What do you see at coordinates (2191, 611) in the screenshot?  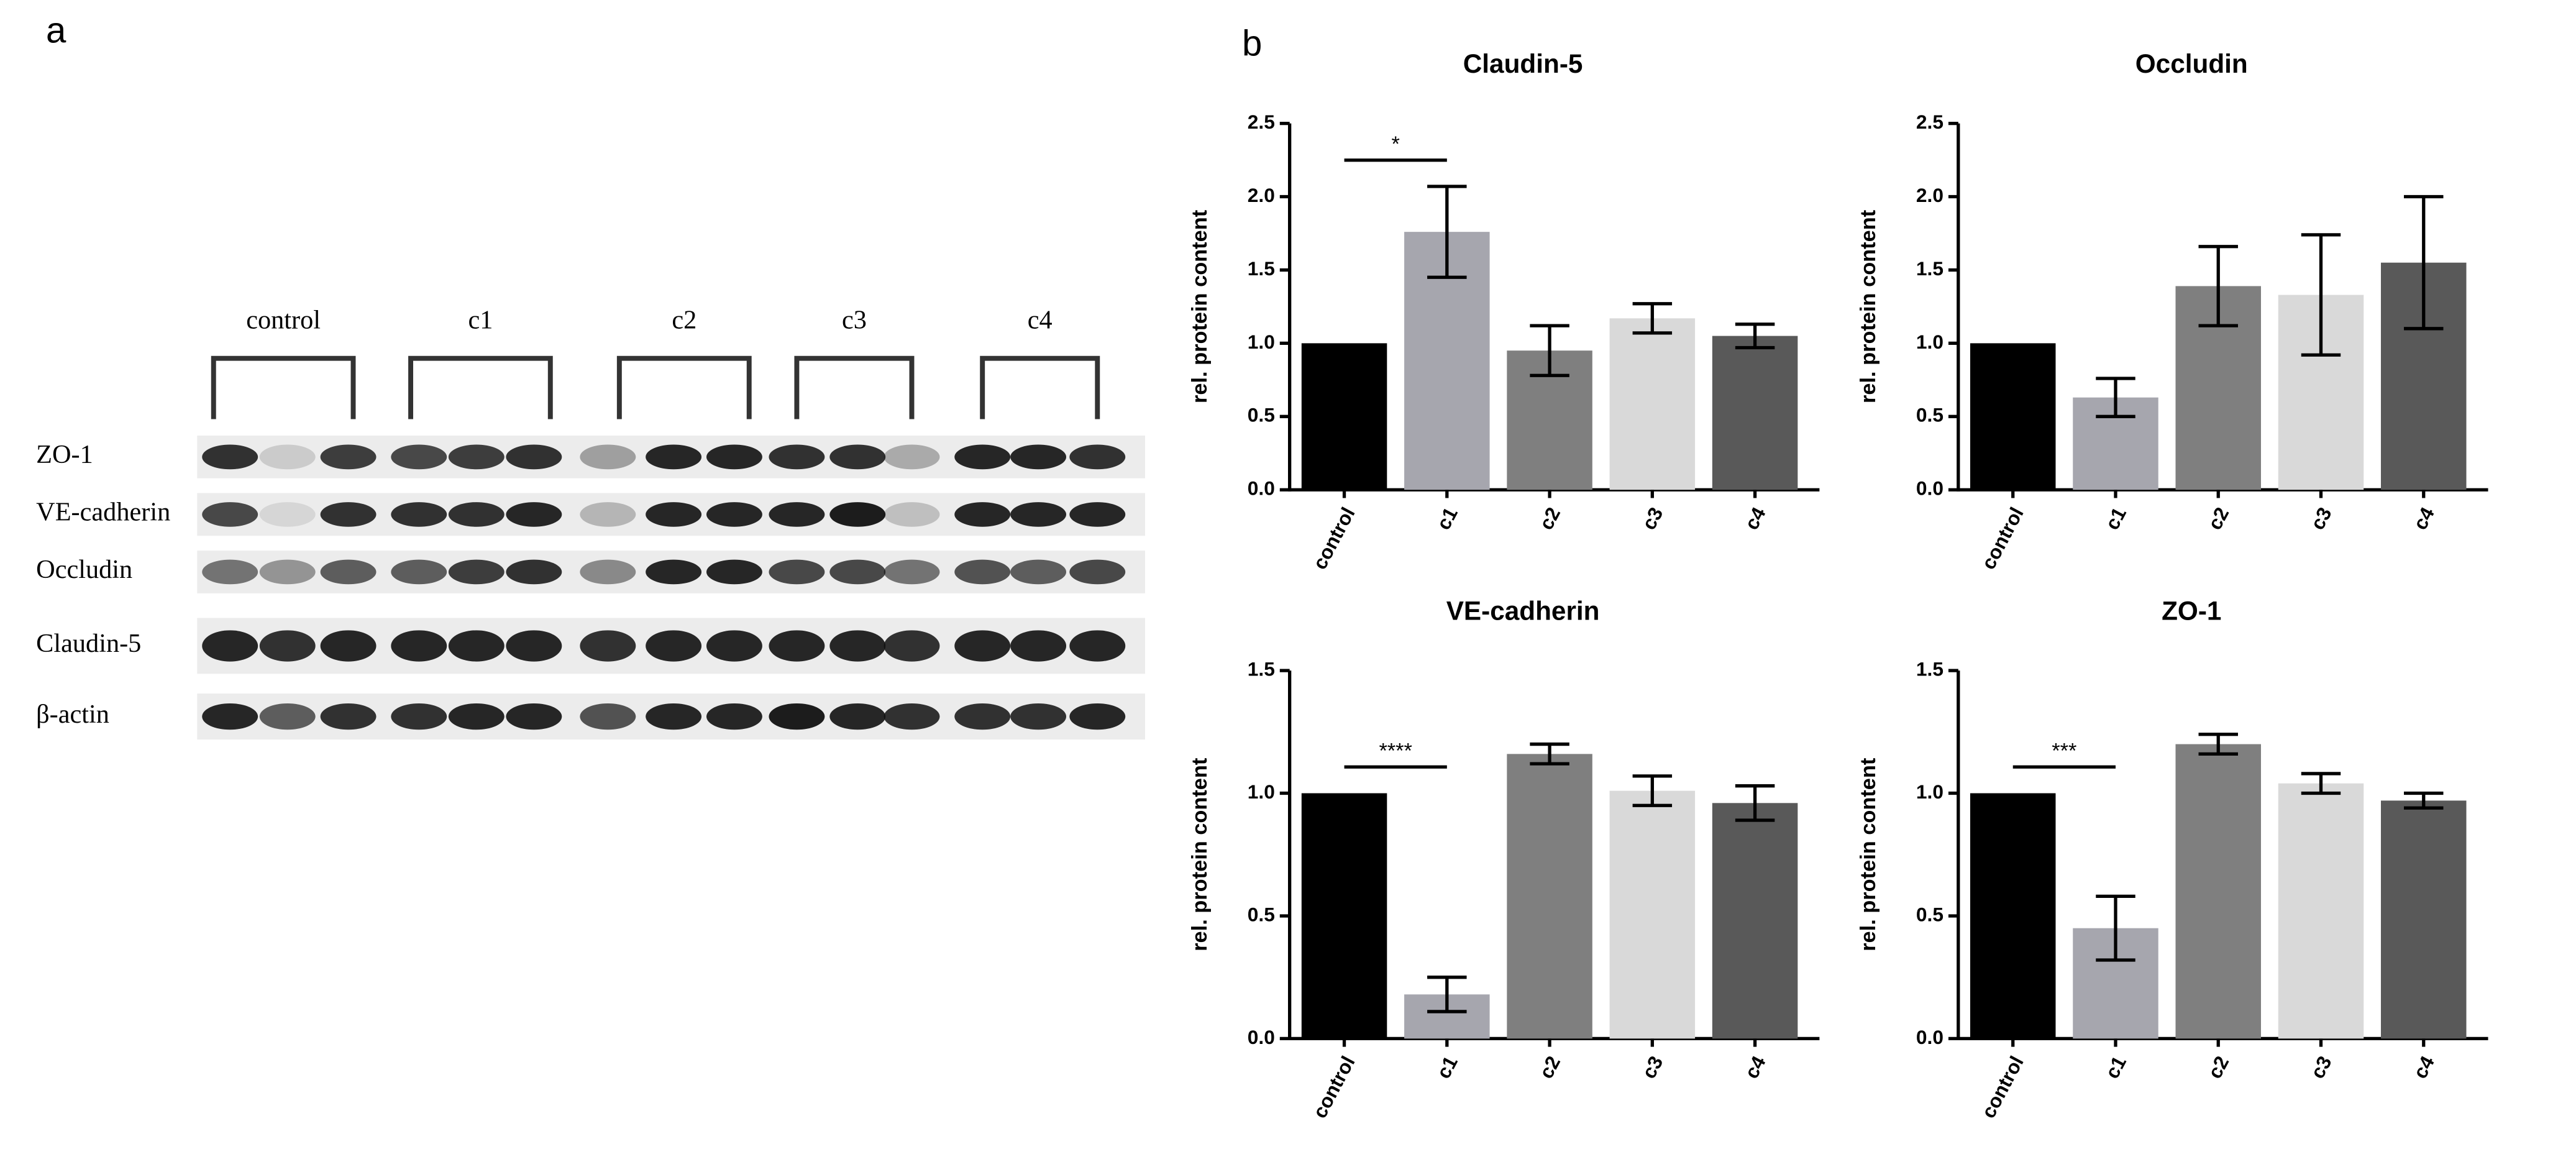 I see `chart-title: ZO-1` at bounding box center [2191, 611].